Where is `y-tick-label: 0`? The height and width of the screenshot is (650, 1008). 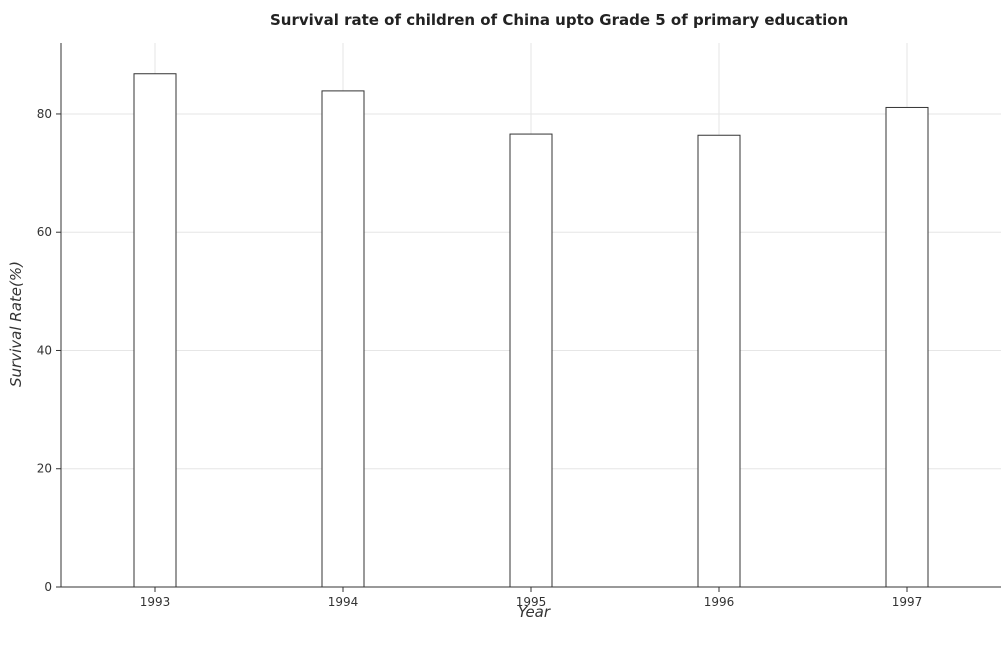
y-tick-label: 0 is located at coordinates (48, 587).